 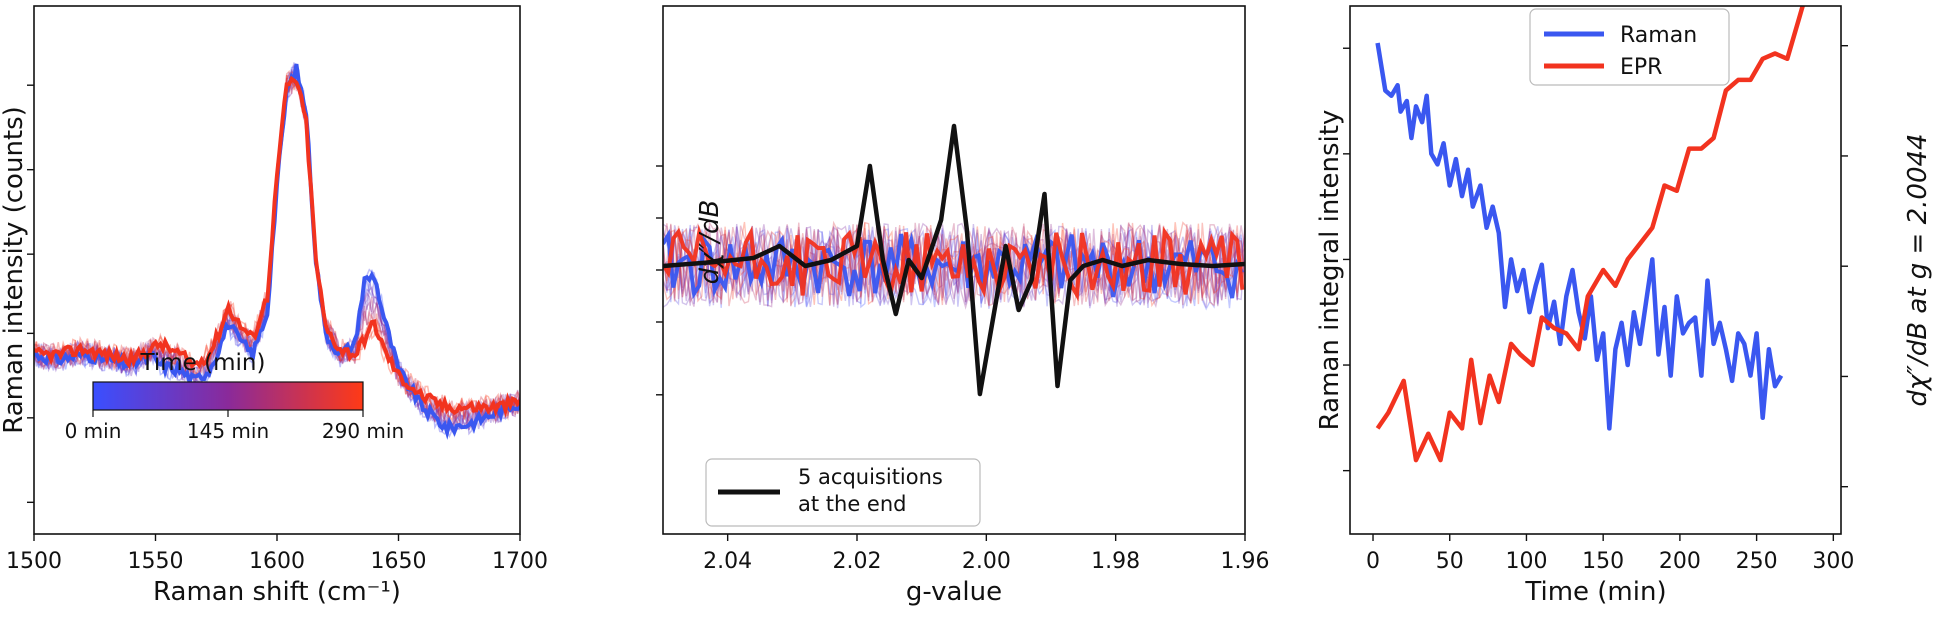 What do you see at coordinates (156, 561) in the screenshot?
I see `x-tick-label: 1550` at bounding box center [156, 561].